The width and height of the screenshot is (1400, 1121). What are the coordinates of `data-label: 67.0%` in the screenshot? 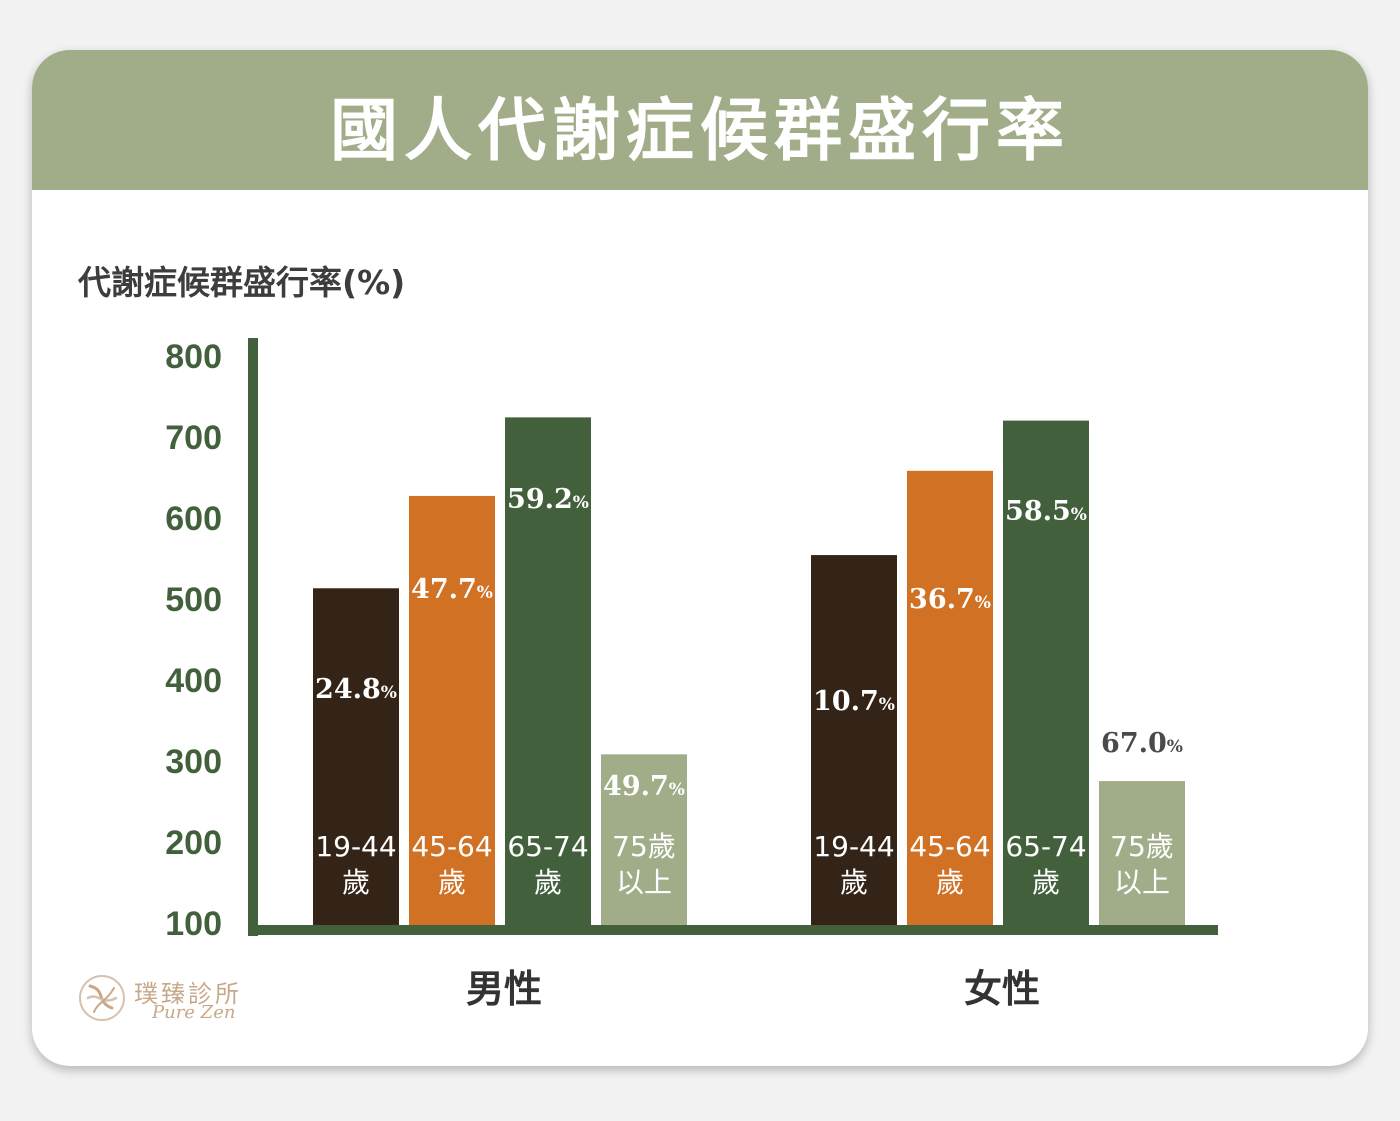 It's located at (1142, 743).